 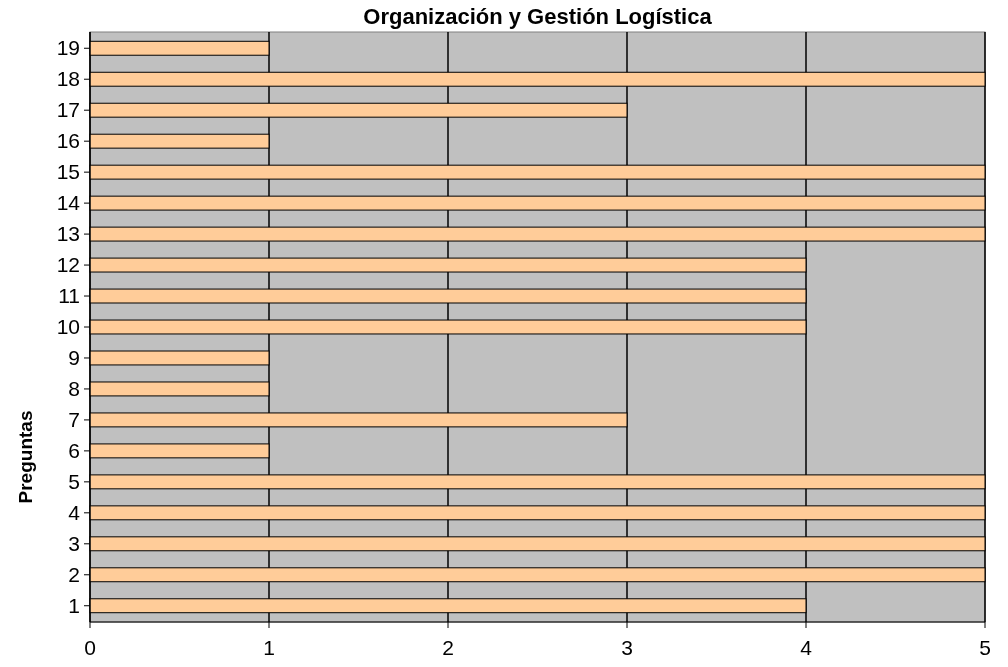 I want to click on x-tick-label: 0, so click(x=90, y=647).